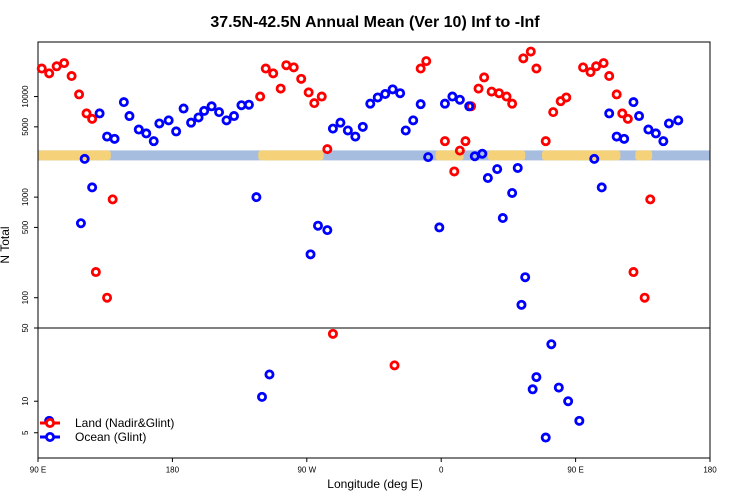 The image size is (750, 500). Describe the element at coordinates (50, 422) in the screenshot. I see `legend-marker` at that location.